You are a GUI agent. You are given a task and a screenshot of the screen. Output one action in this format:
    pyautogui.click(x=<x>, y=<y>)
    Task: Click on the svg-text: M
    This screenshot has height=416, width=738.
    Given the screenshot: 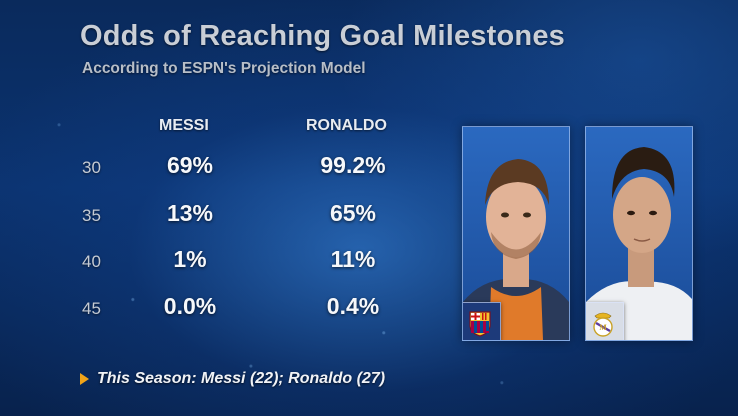 What is the action you would take?
    pyautogui.click(x=603, y=327)
    